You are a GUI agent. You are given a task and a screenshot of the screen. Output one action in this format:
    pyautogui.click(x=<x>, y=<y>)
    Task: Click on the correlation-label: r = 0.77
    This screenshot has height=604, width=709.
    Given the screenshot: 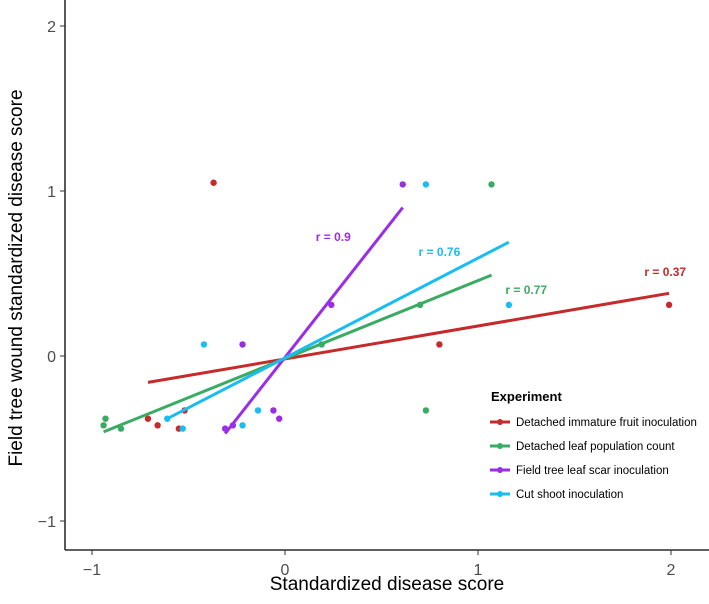 What is the action you would take?
    pyautogui.click(x=526, y=290)
    